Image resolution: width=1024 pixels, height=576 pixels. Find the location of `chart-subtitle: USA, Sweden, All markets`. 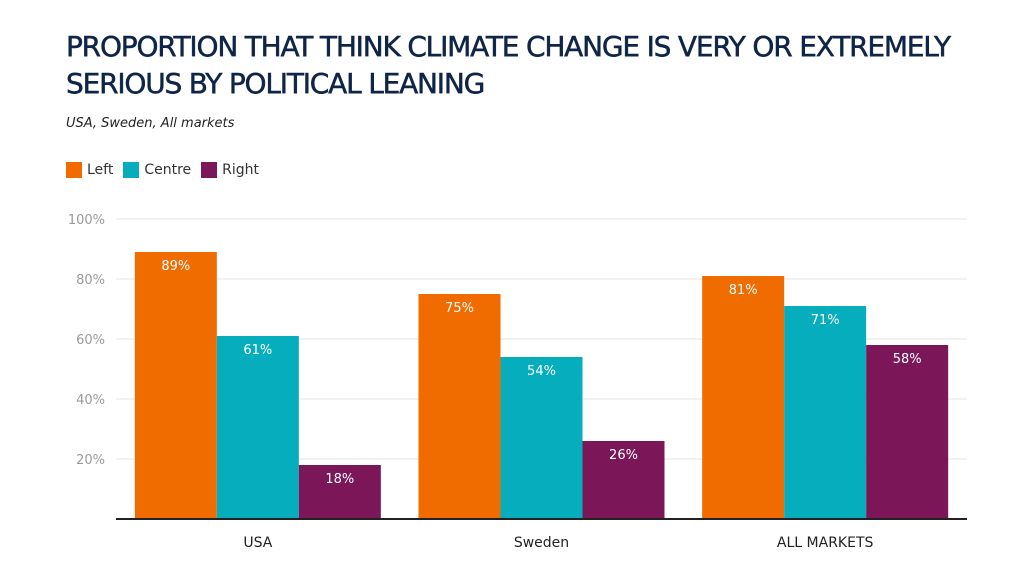

chart-subtitle: USA, Sweden, All markets is located at coordinates (150, 123).